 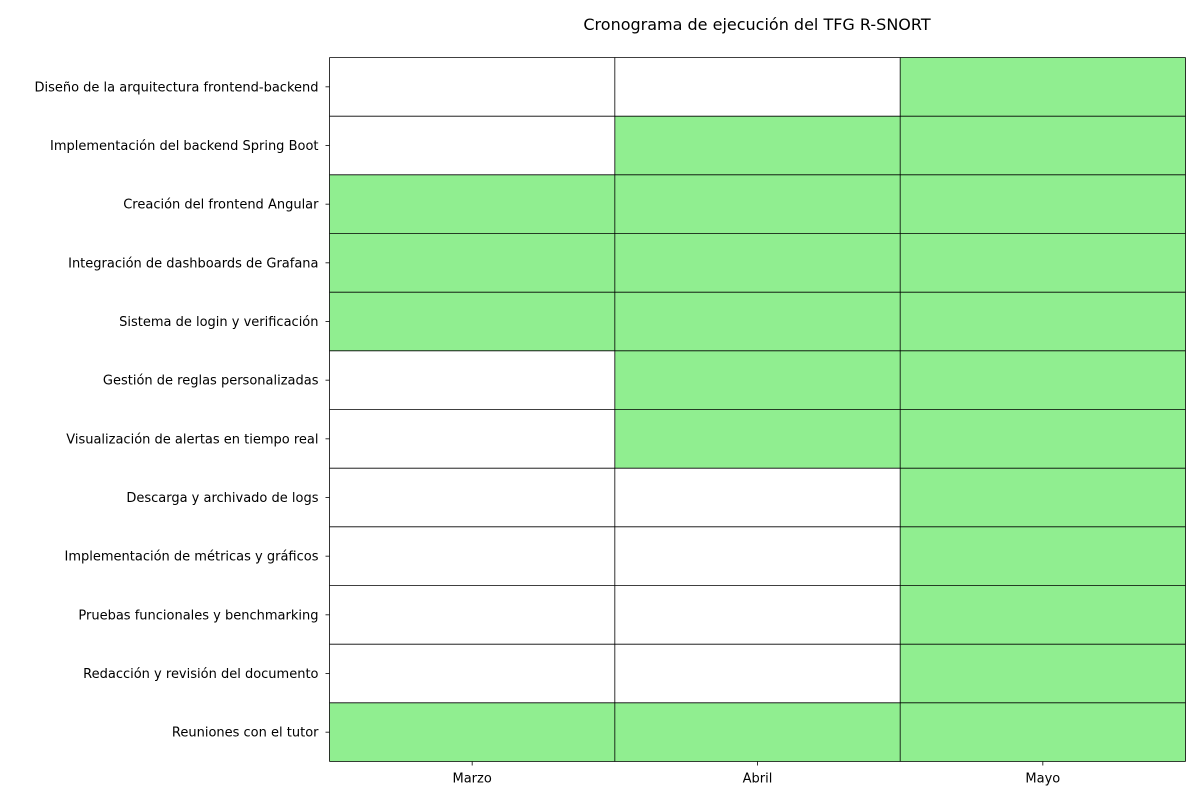 I want to click on schedule-cell-r4-c2, so click(x=1043, y=321).